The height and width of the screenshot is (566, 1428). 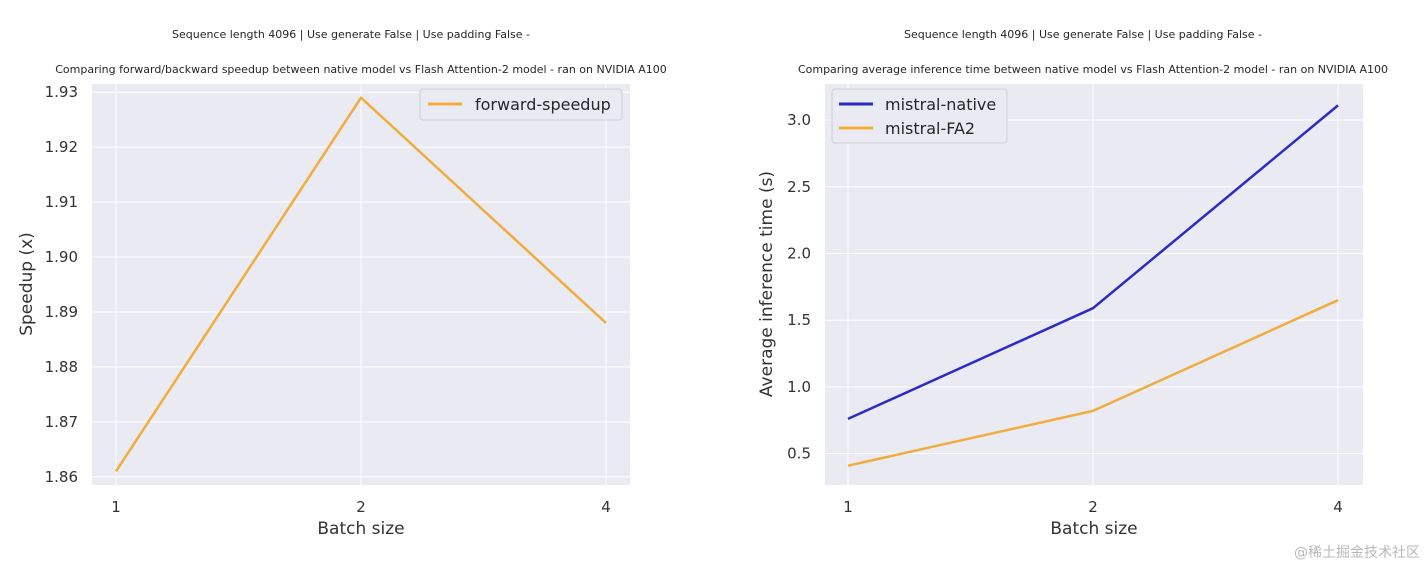 I want to click on y-tick-label: 1.5, so click(x=799, y=320).